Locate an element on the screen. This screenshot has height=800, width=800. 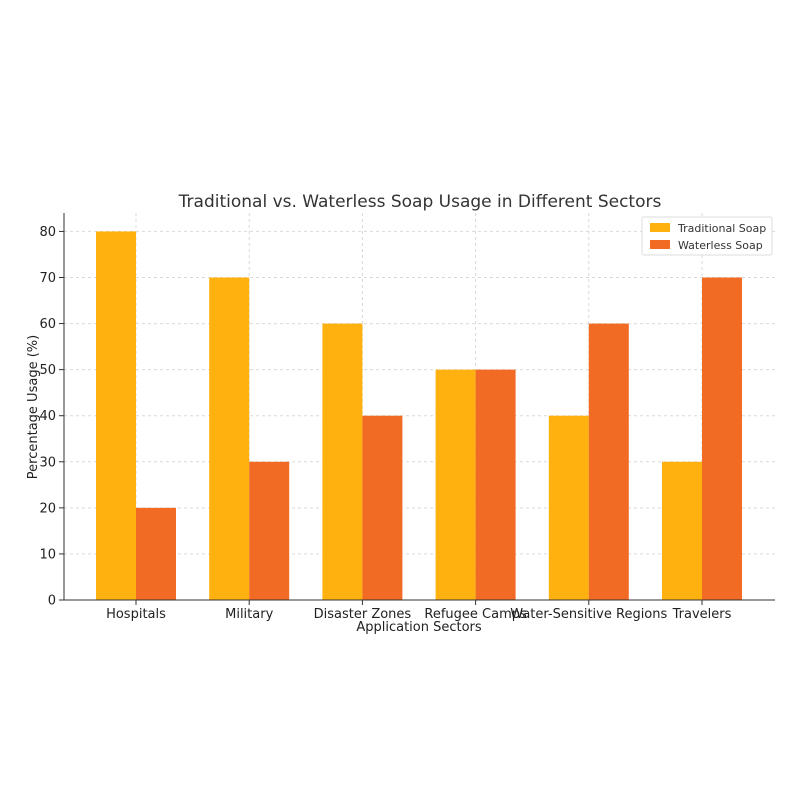
legend-box is located at coordinates (707, 236).